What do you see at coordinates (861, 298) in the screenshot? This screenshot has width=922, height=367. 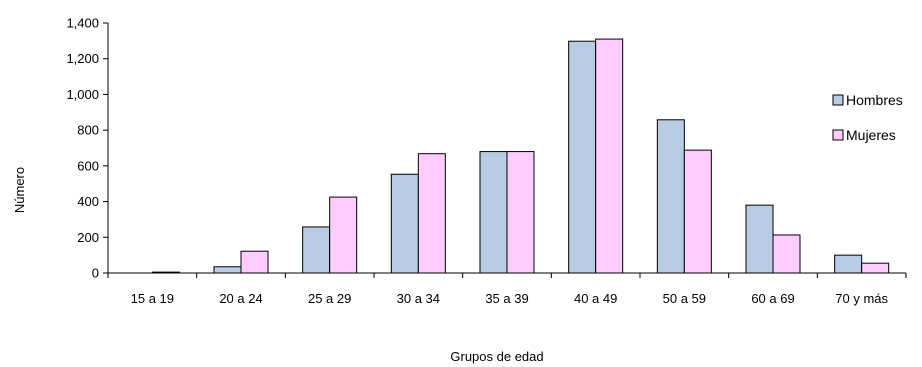 I see `x-tick-label: 70 y más` at bounding box center [861, 298].